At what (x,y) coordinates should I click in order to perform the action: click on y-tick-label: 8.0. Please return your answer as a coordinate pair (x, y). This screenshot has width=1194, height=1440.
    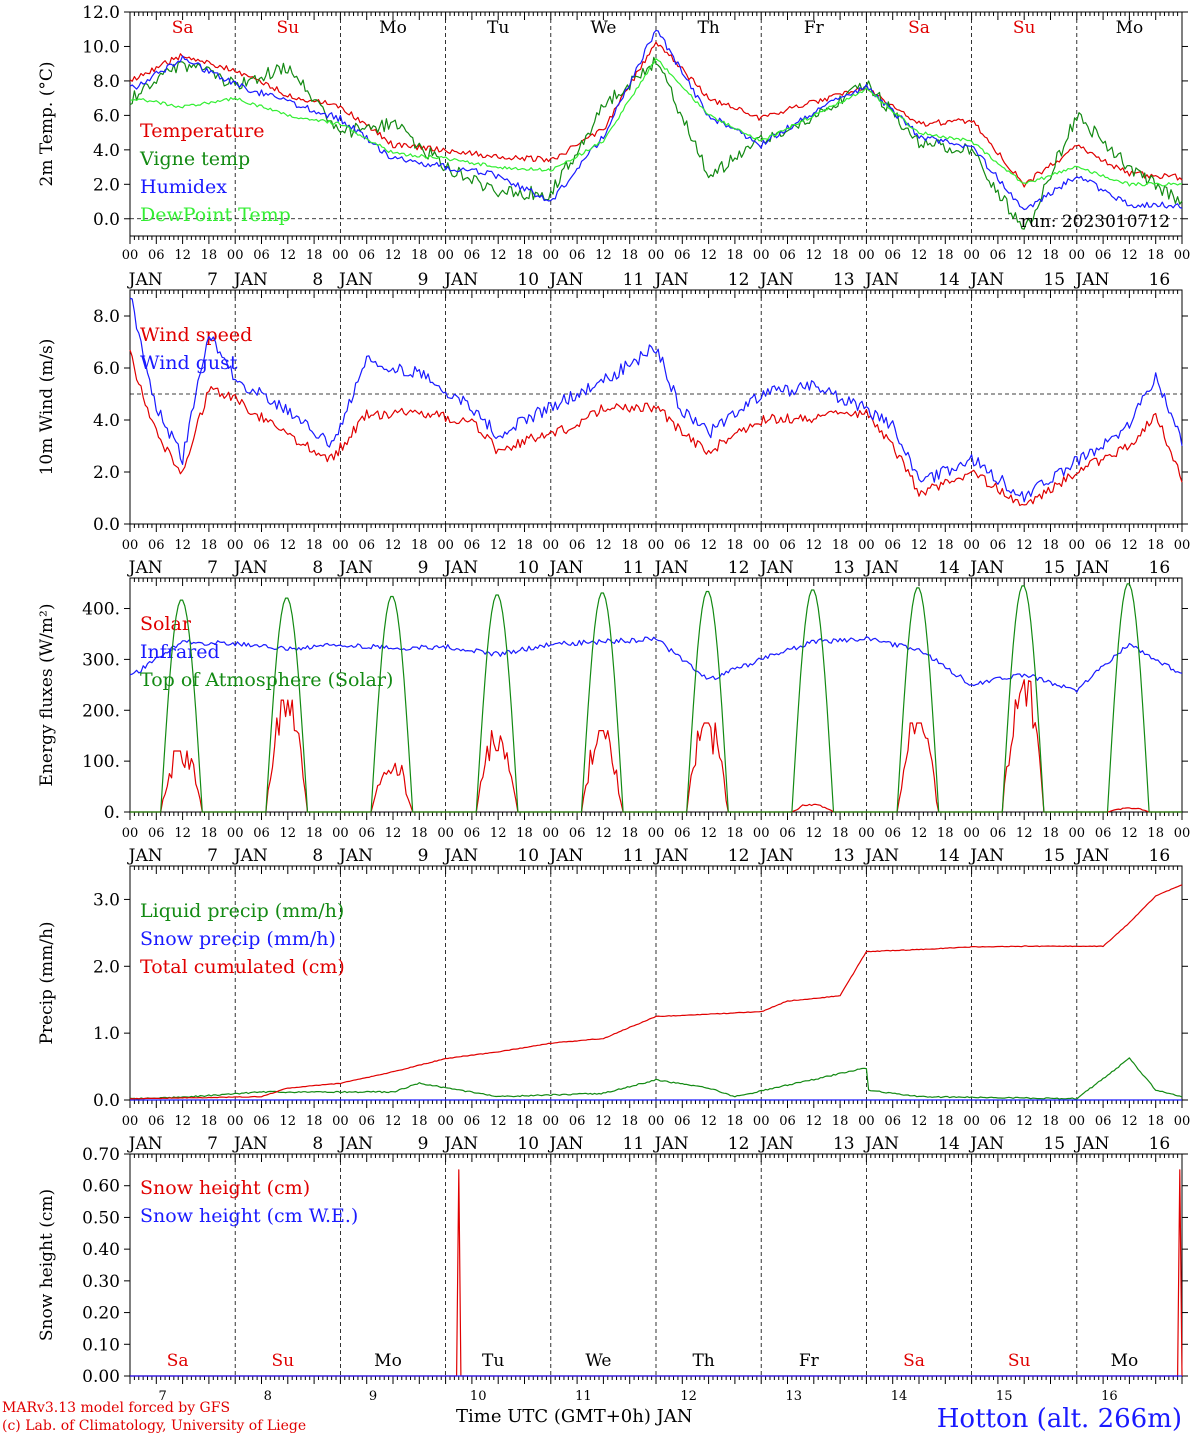
    Looking at the image, I should click on (106, 317).